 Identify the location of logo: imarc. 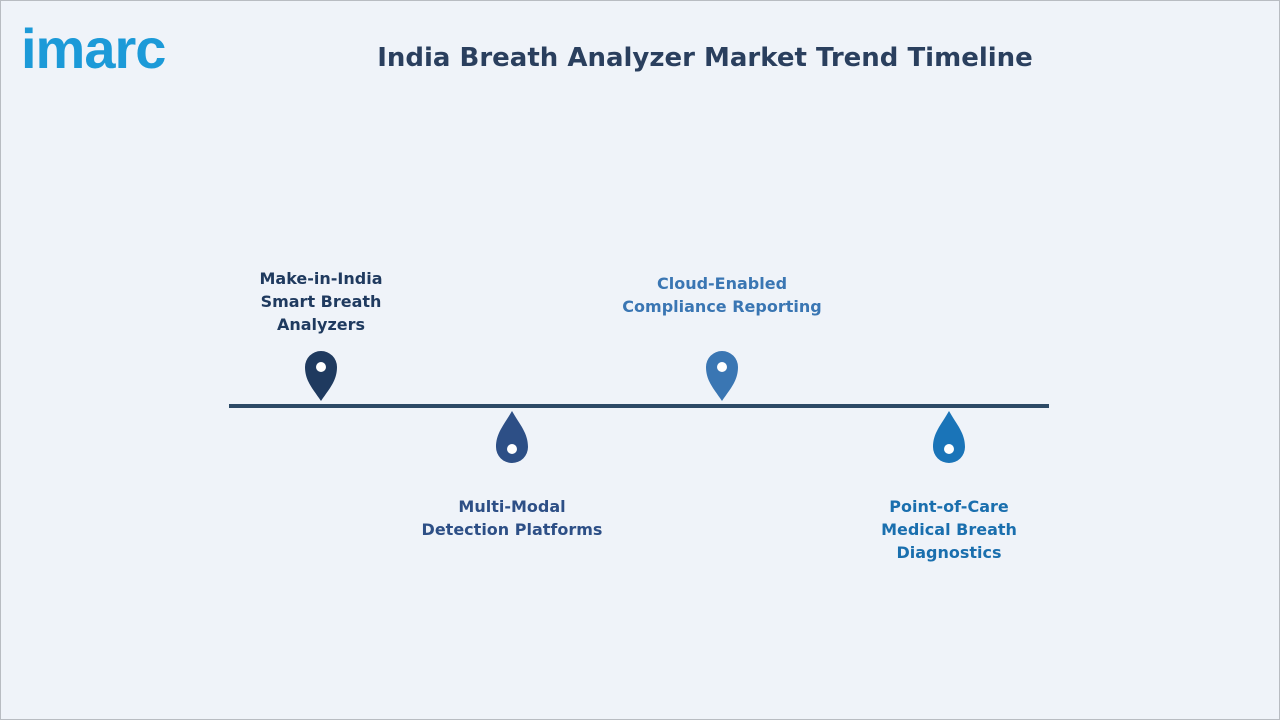
(93, 48).